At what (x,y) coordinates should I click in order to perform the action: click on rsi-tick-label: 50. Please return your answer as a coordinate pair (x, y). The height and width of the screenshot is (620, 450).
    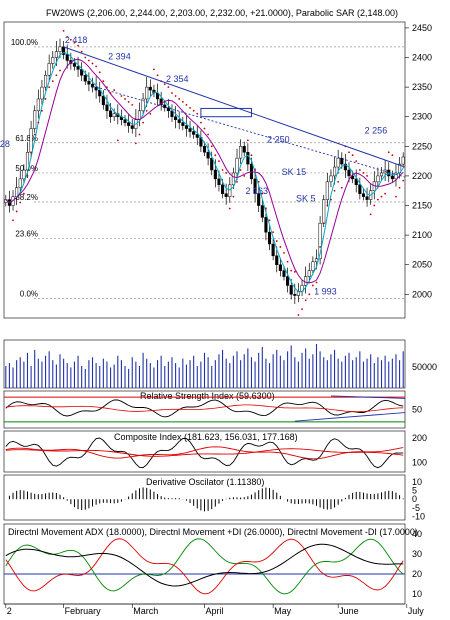
    Looking at the image, I should click on (417, 410).